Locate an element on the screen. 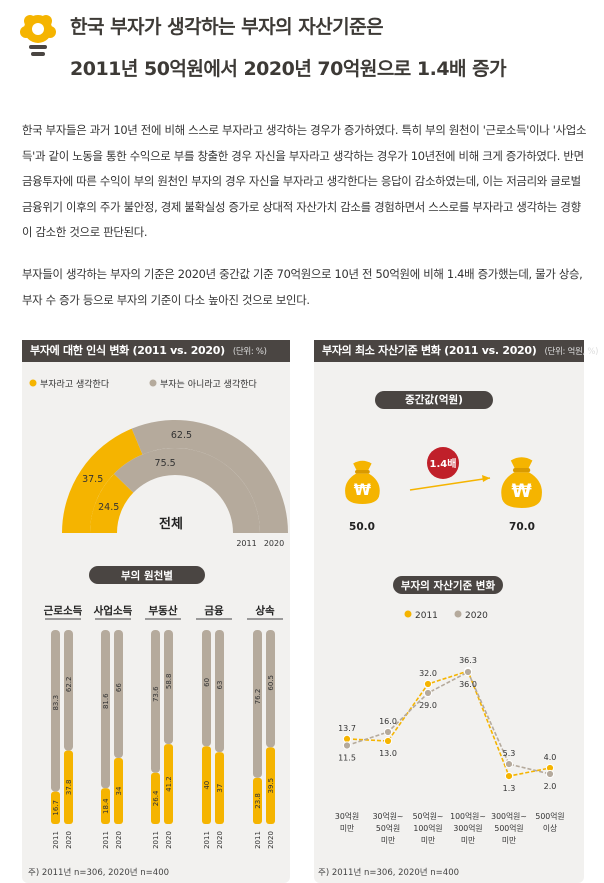  line-value-2011-0: 13.7 is located at coordinates (347, 728).